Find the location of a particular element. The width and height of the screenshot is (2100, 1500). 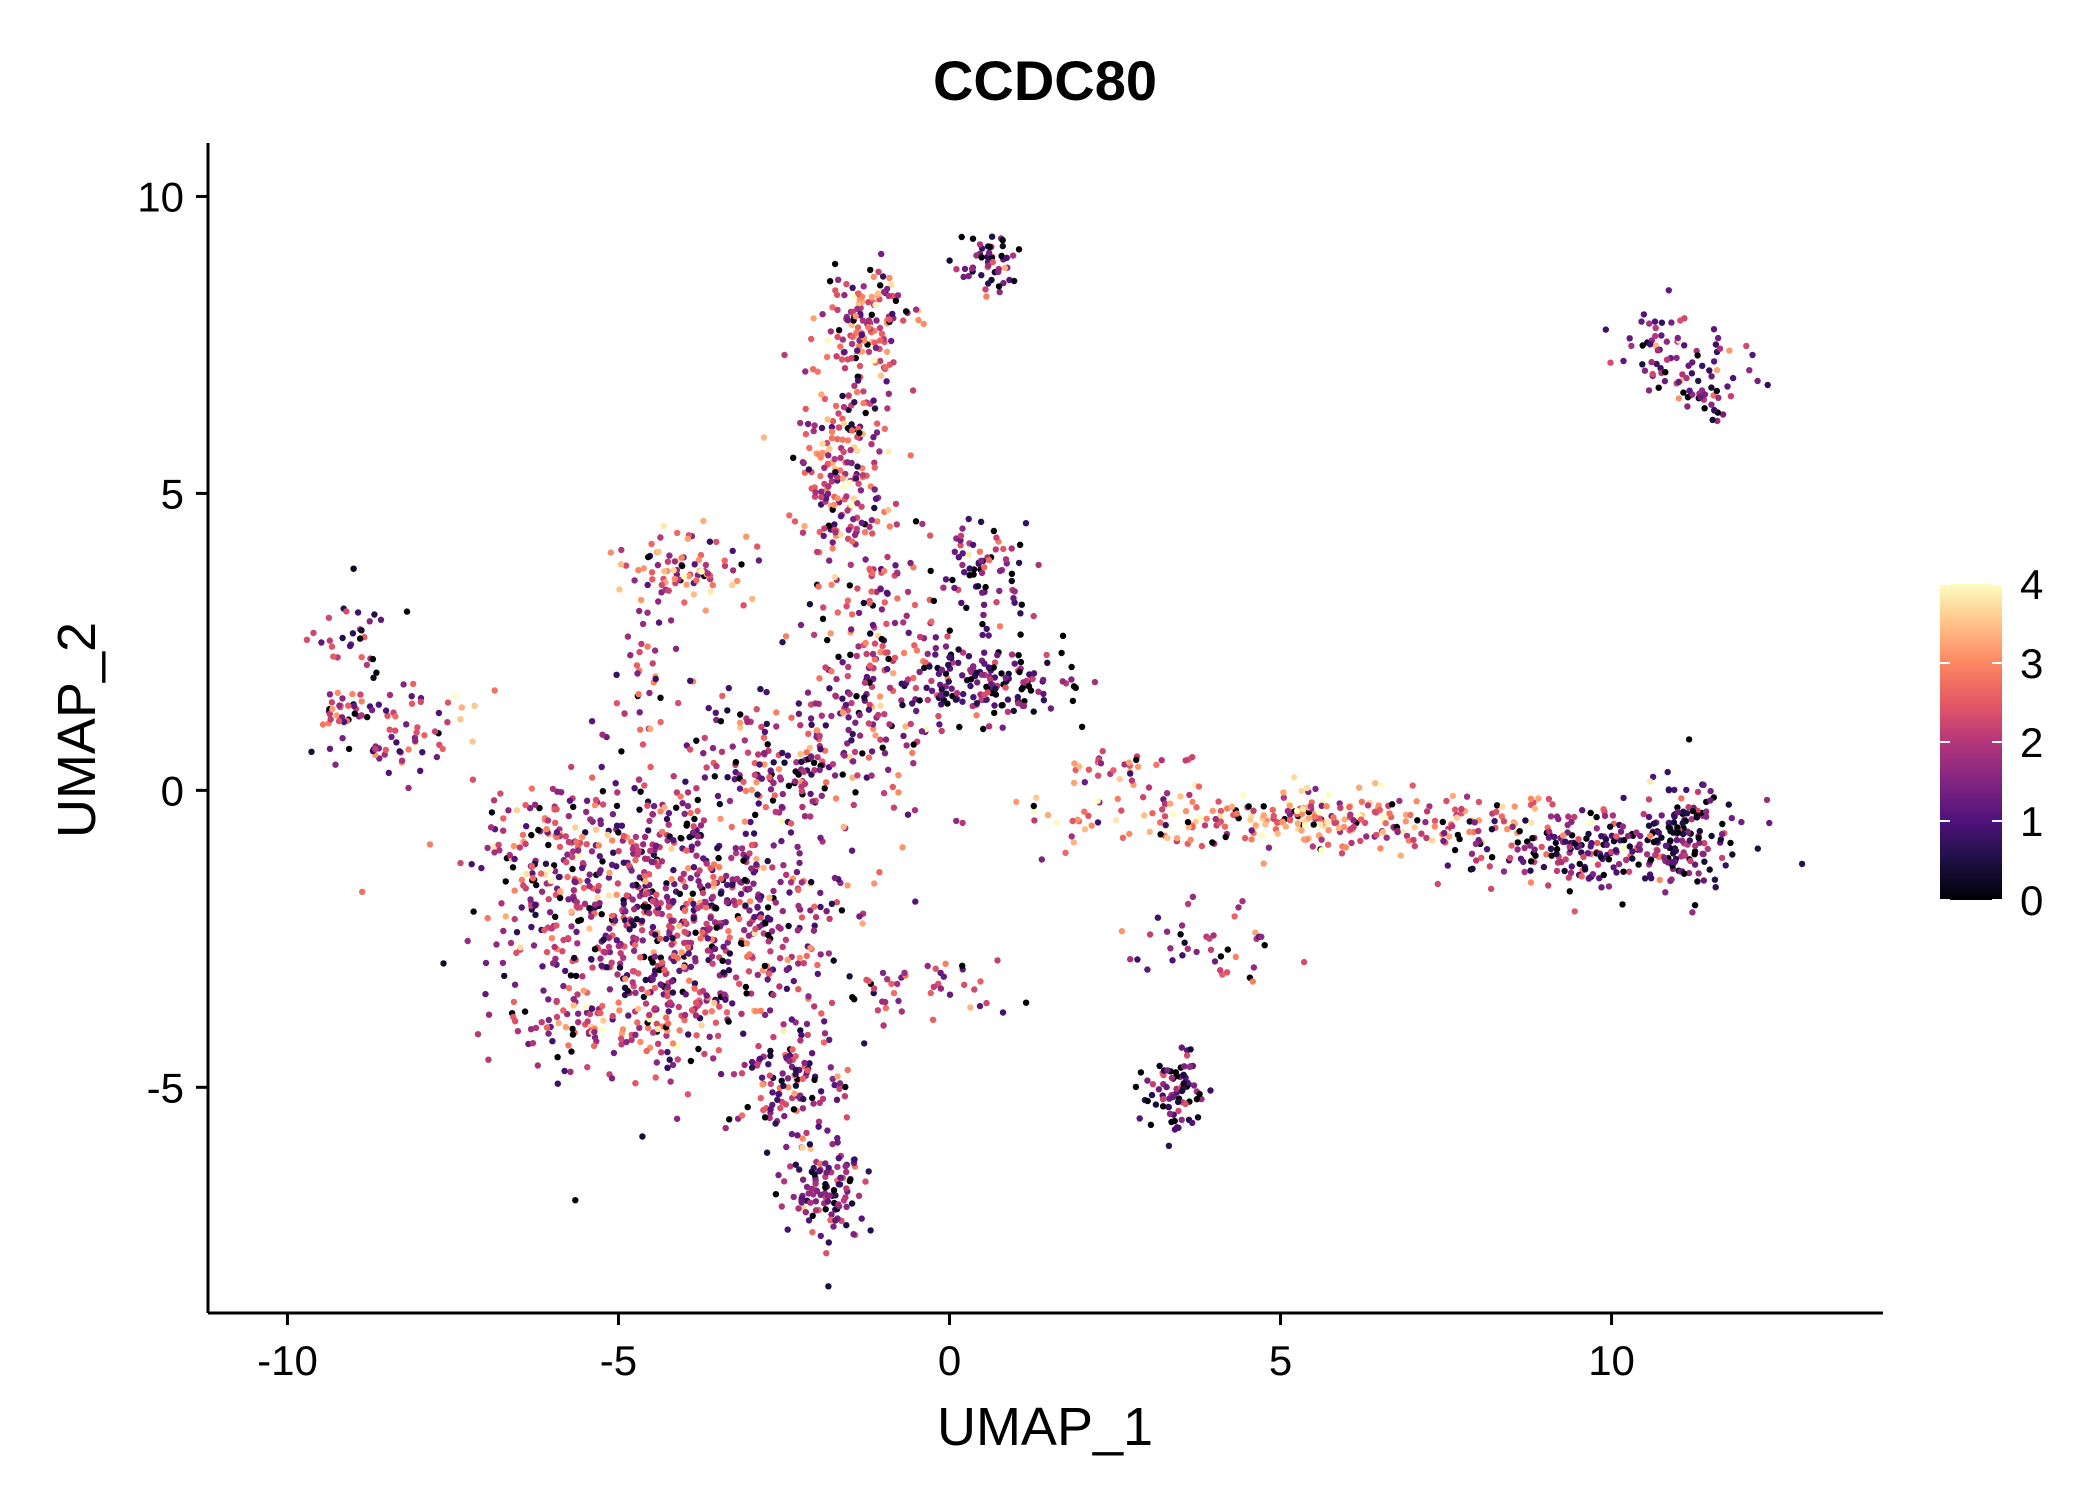

point-upper-left-stem is located at coordinates (655, 679).